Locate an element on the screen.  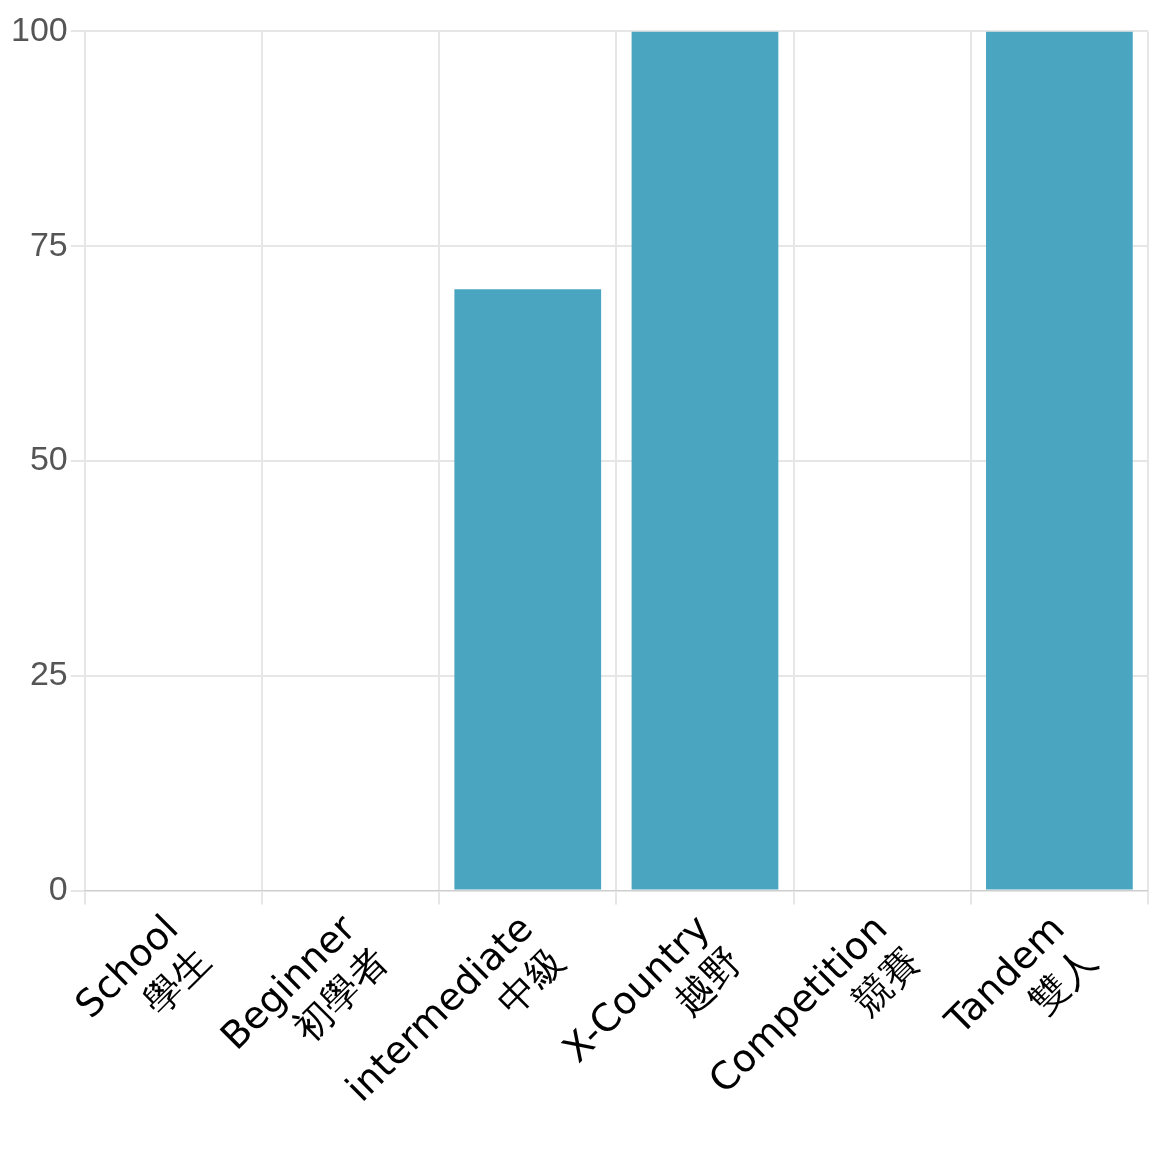
y-tick-label: 75 is located at coordinates (48, 243).